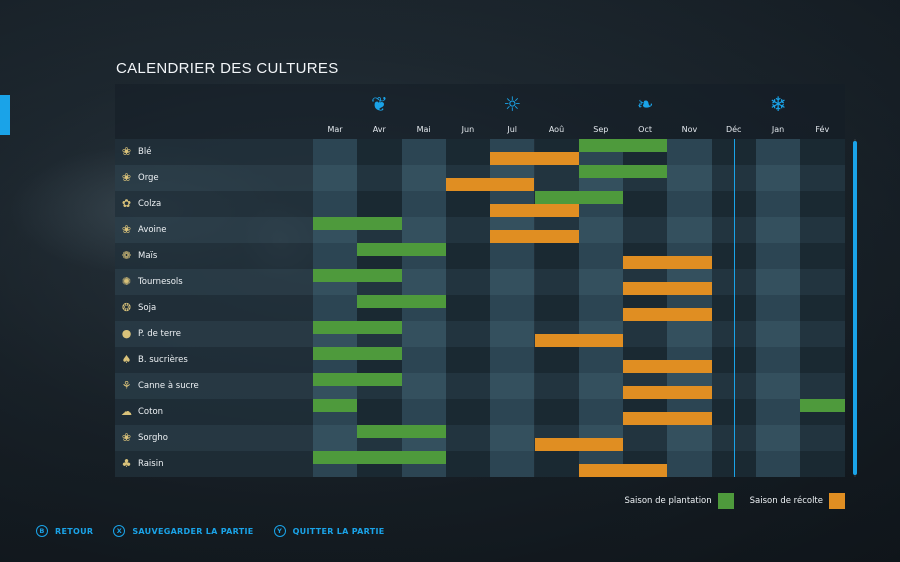 This screenshot has width=900, height=562. I want to click on crop-row: ❂ Soja, so click(480, 308).